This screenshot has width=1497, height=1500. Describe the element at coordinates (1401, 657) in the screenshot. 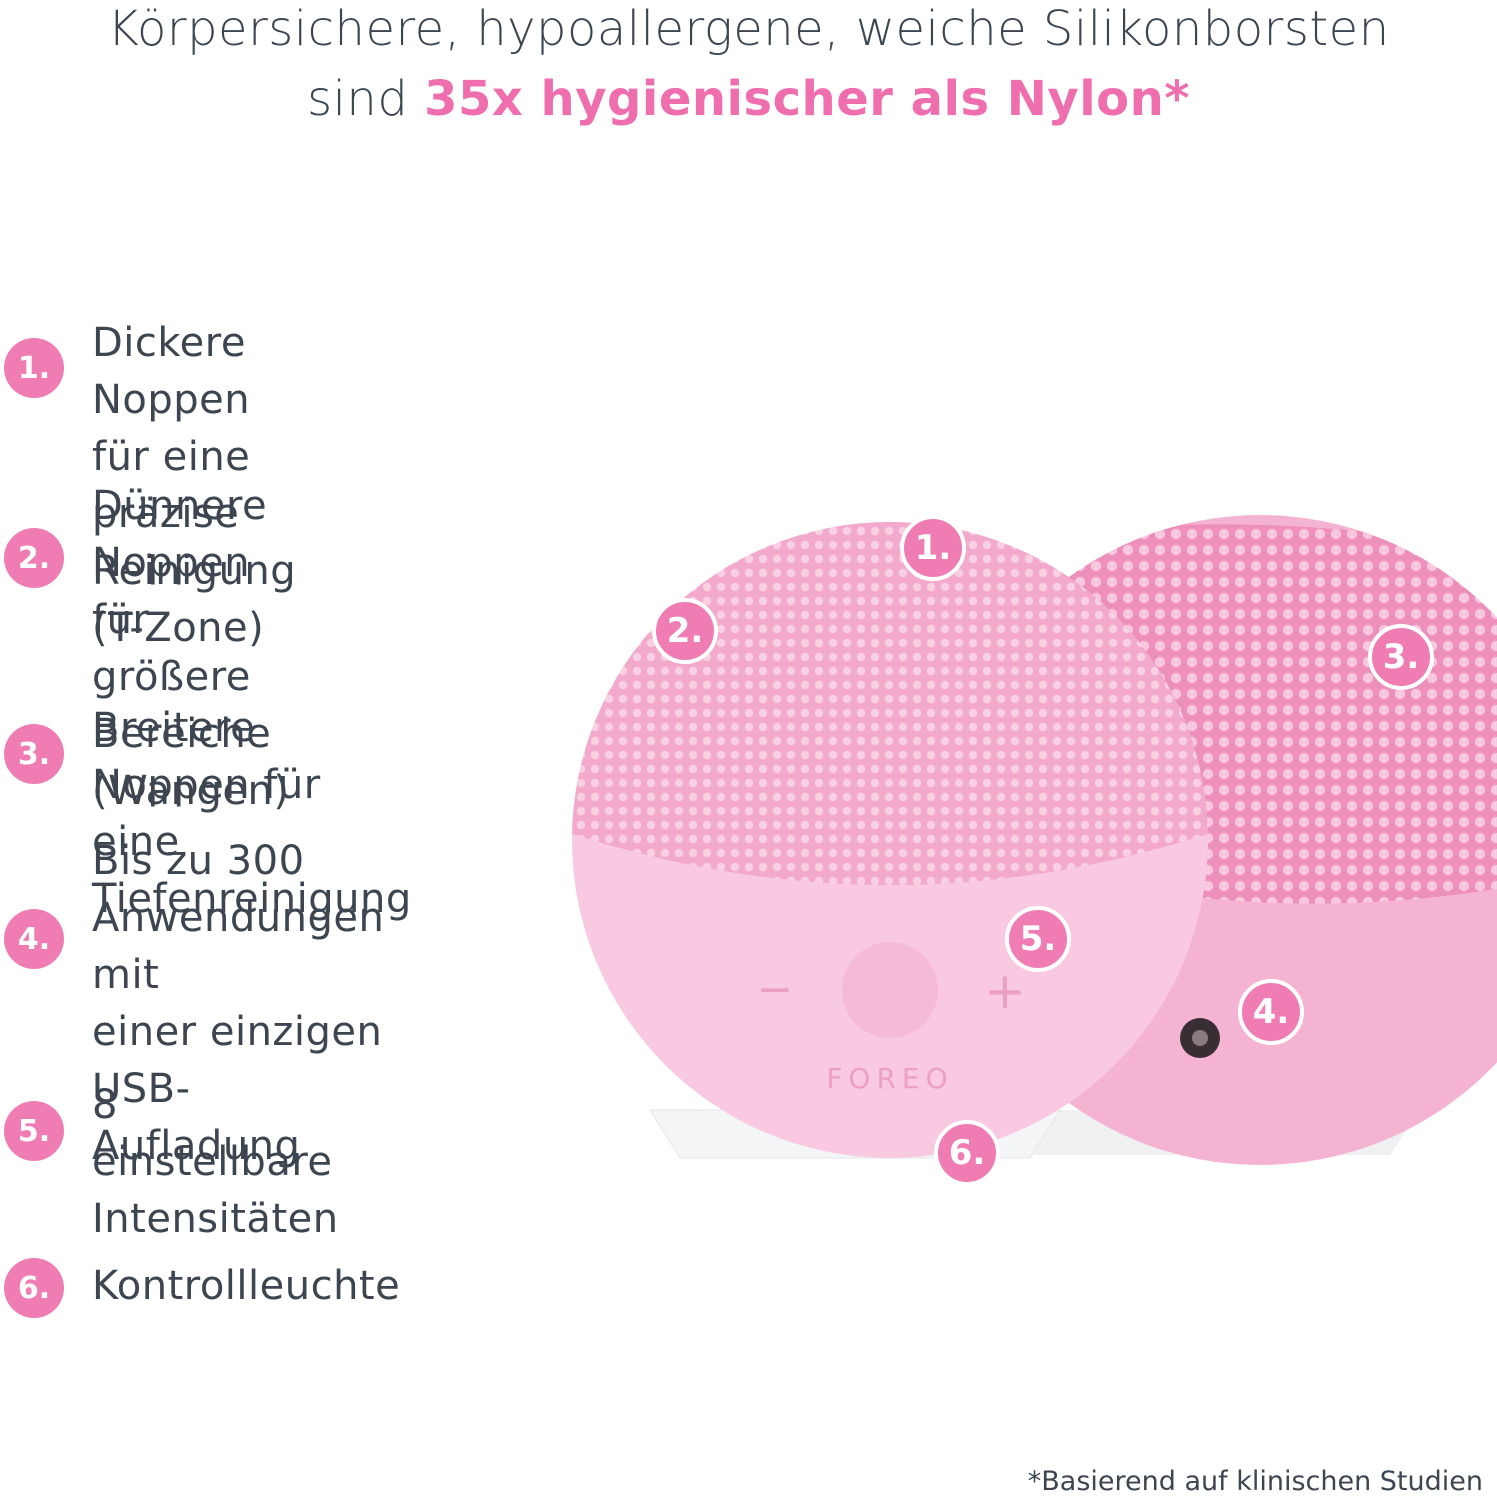

I see `device-callout-3: 3.` at that location.